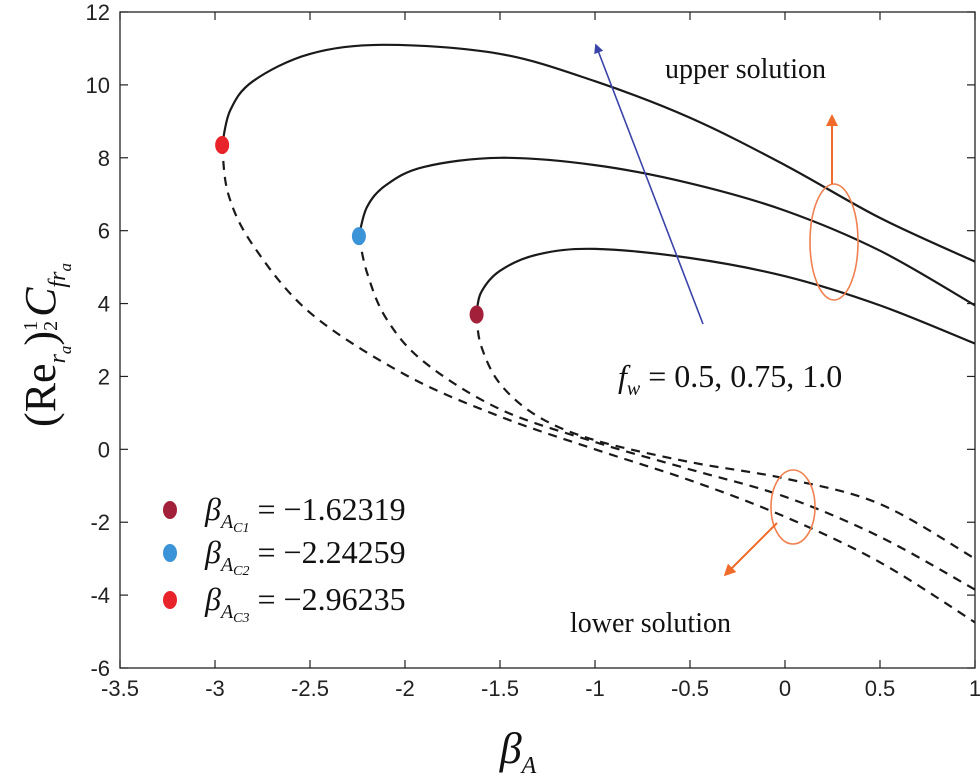 The height and width of the screenshot is (774, 980). I want to click on x-axis-label: βA, so click(518, 749).